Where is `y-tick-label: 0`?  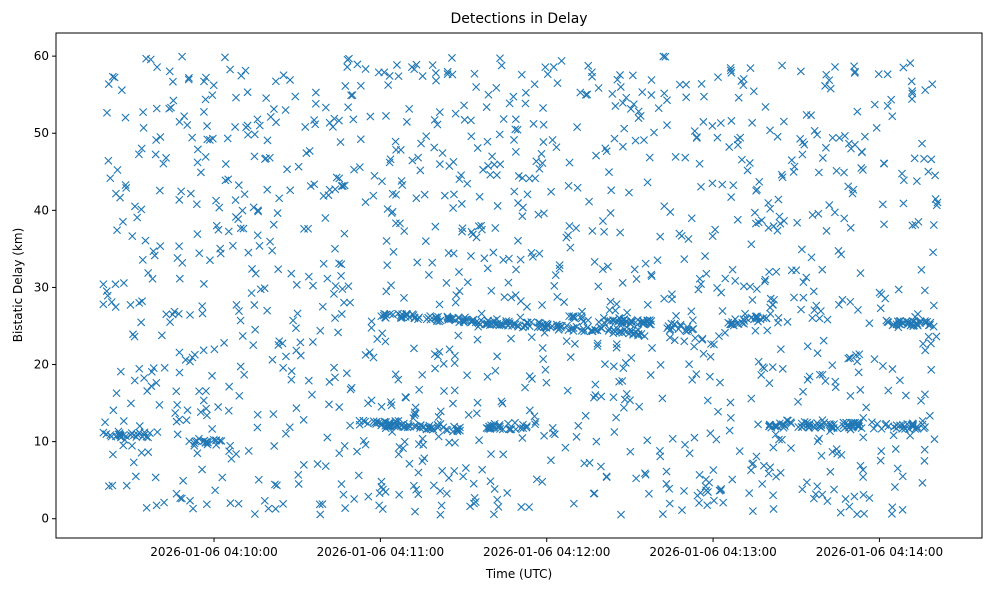 y-tick-label: 0 is located at coordinates (45, 519).